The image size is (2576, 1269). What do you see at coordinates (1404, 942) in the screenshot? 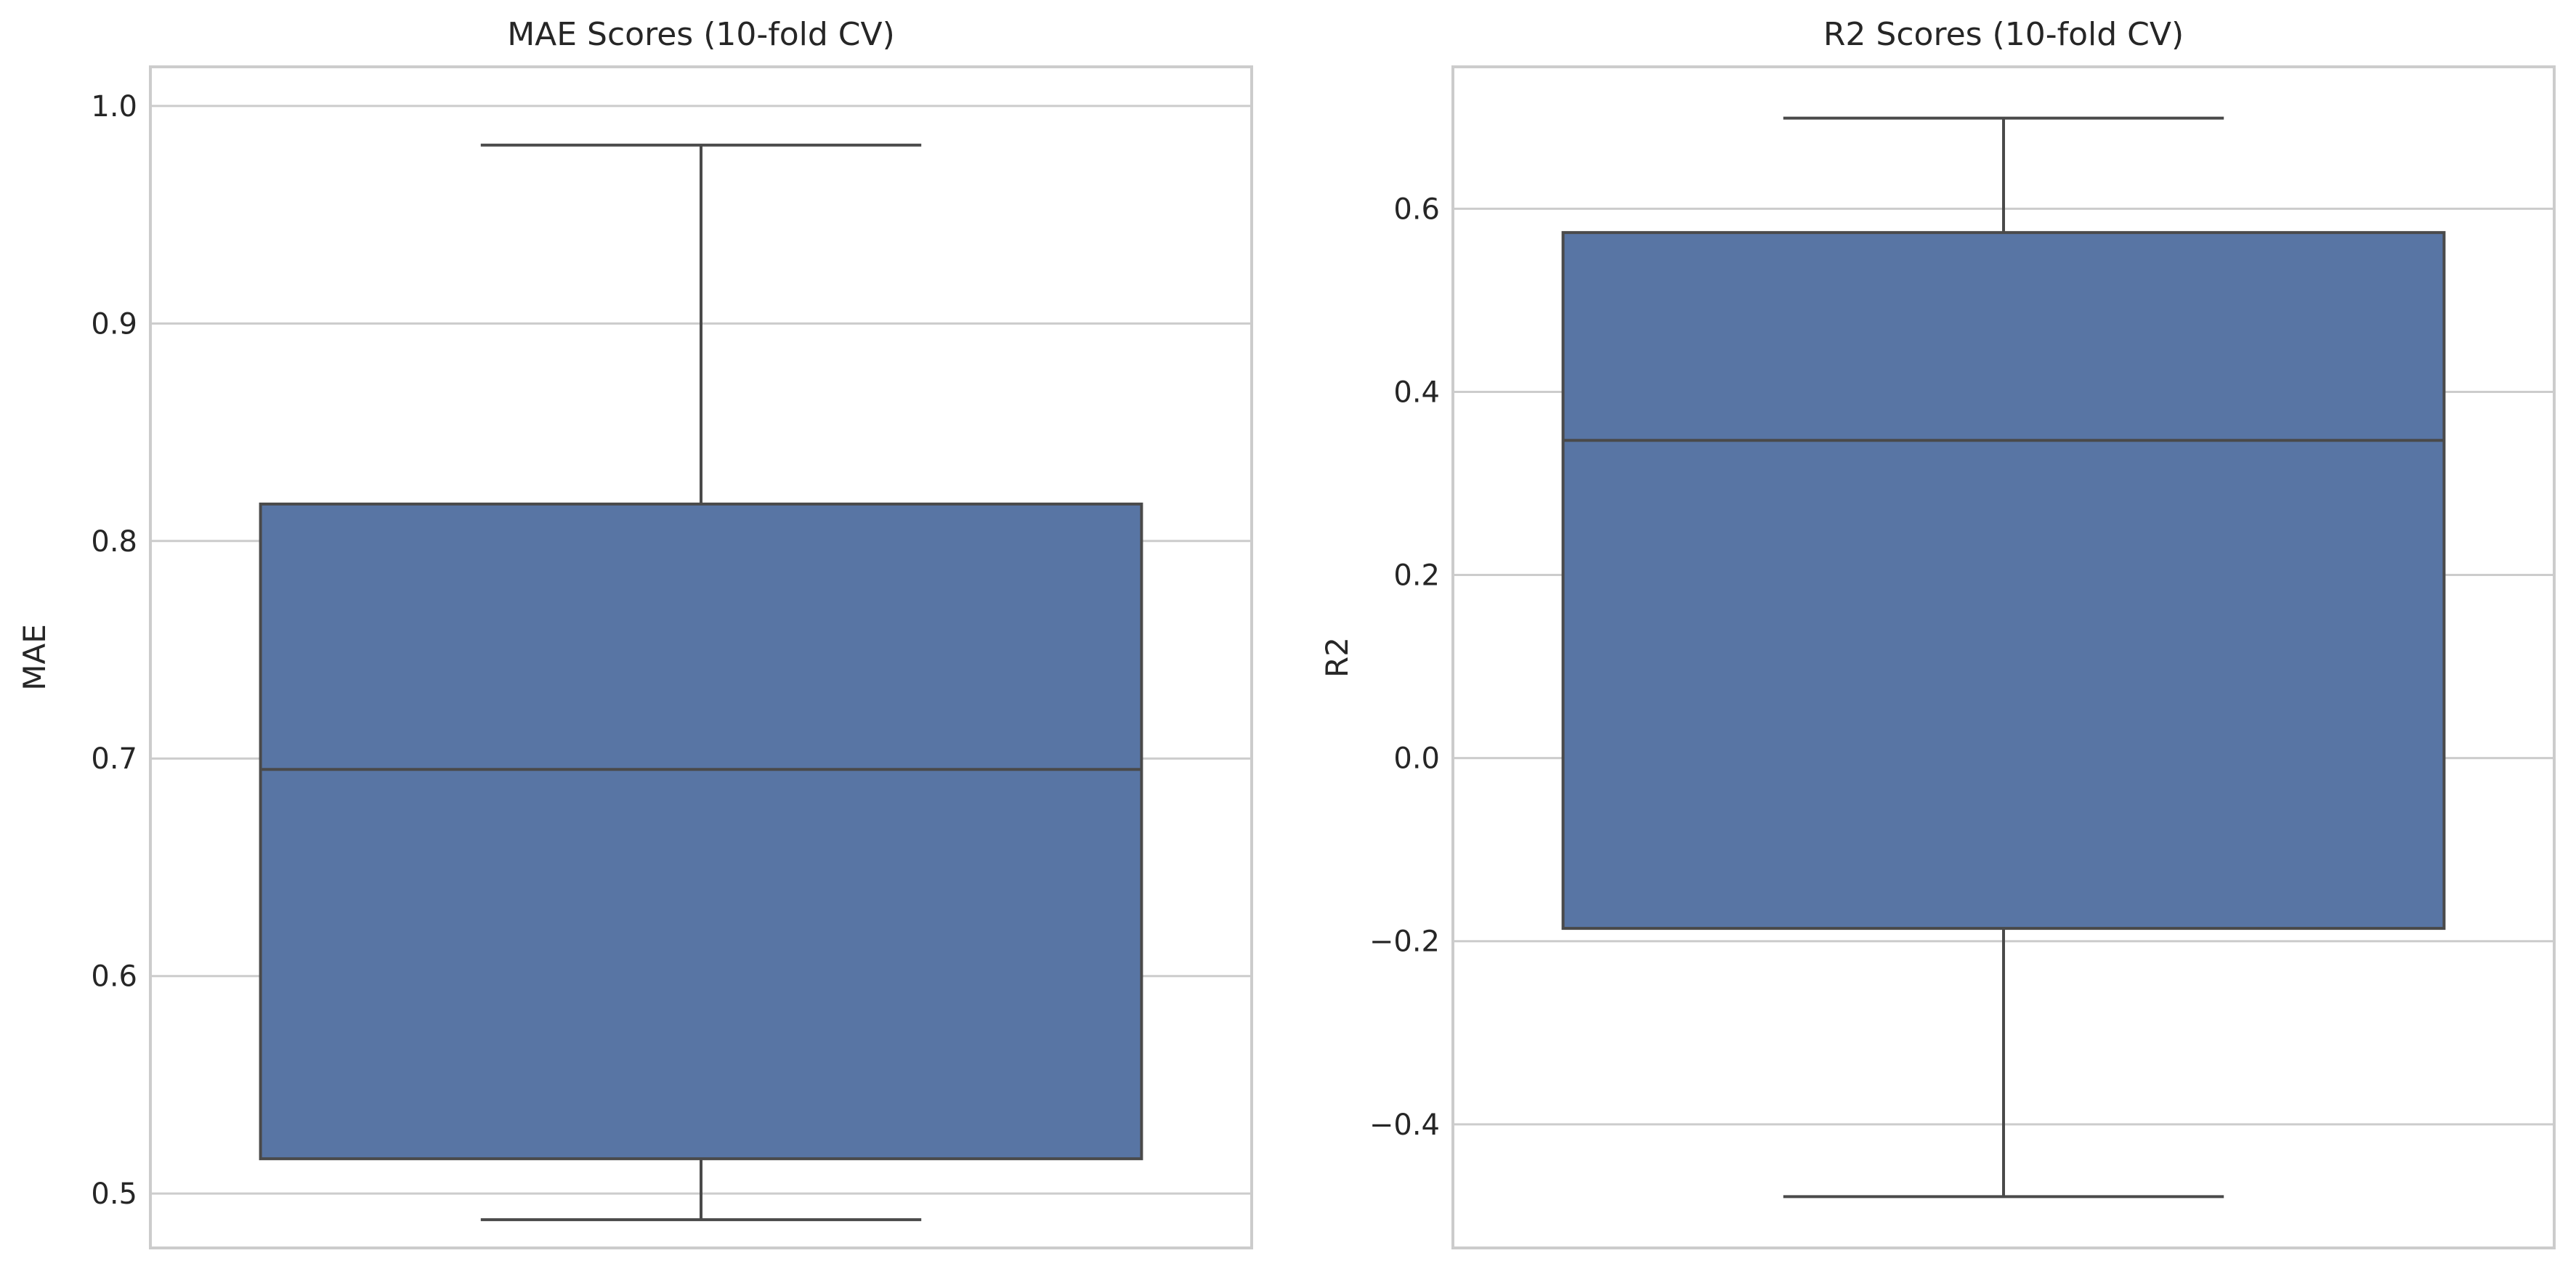
I see `r2-ytick-label: −0.2` at bounding box center [1404, 942].